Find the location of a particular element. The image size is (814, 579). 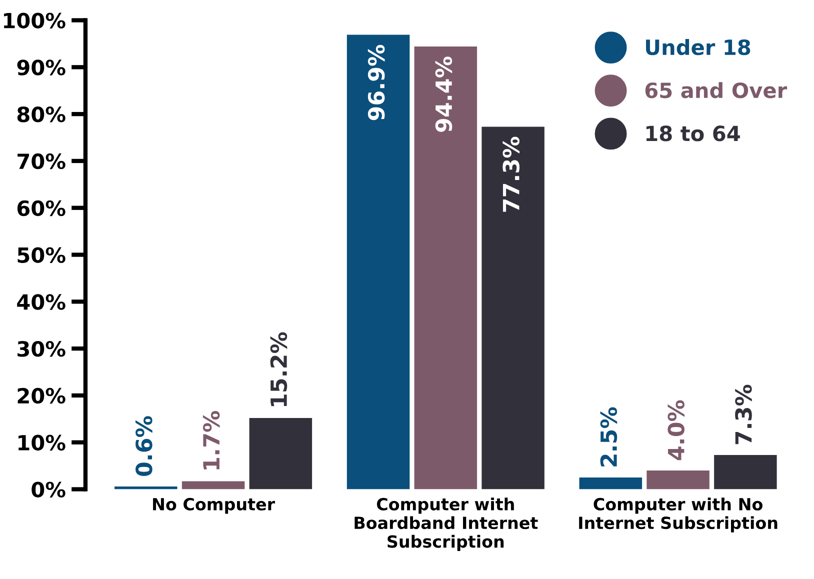

x-tick-label: No Computer is located at coordinates (214, 506).